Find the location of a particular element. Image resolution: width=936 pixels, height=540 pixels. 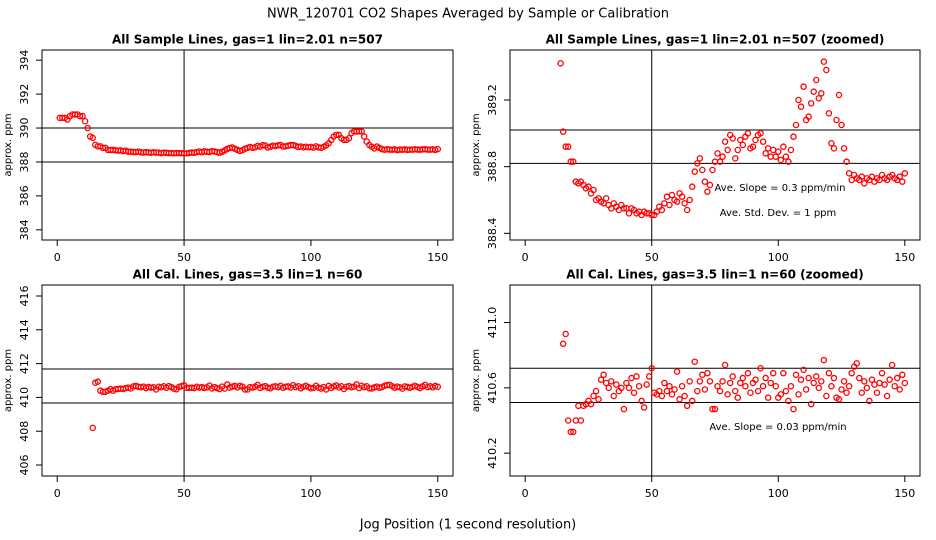

annotation: Ave. Slope = 0.3 ppm/min is located at coordinates (780, 188).